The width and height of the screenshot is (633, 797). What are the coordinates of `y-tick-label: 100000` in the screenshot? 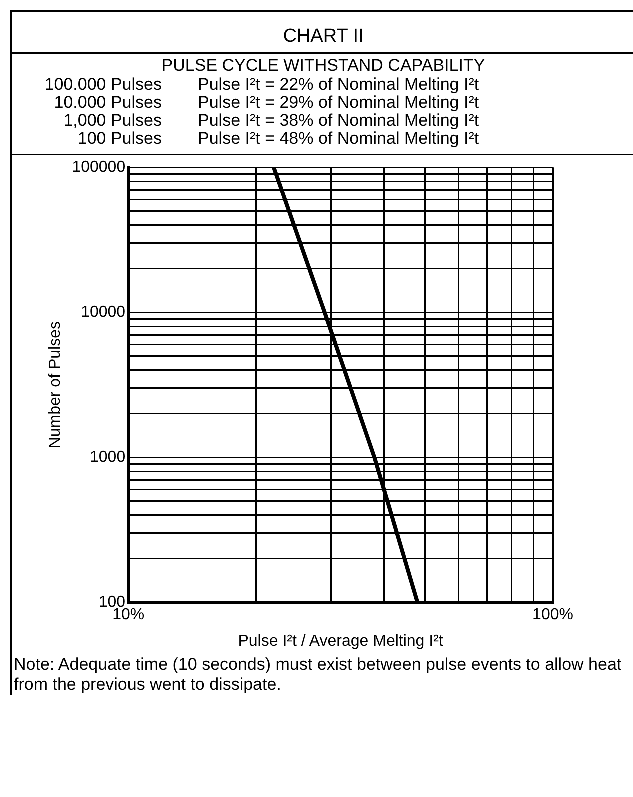 It's located at (99, 167).